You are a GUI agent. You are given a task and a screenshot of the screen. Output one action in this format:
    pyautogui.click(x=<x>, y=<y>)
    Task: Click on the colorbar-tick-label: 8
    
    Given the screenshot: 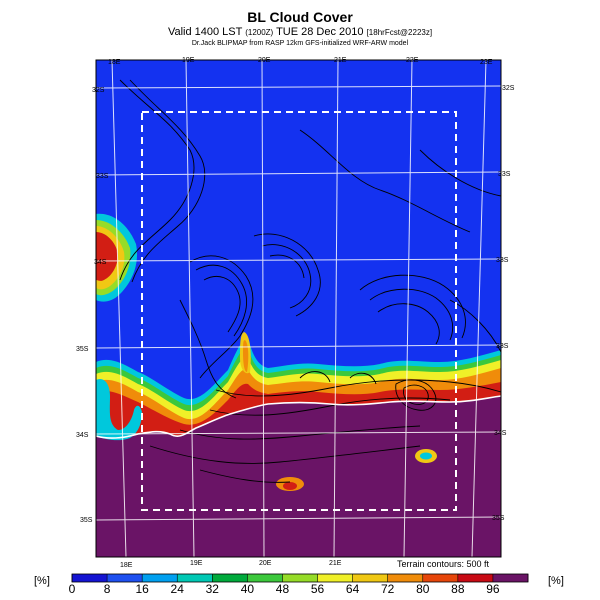 What is the action you would take?
    pyautogui.click(x=107, y=589)
    